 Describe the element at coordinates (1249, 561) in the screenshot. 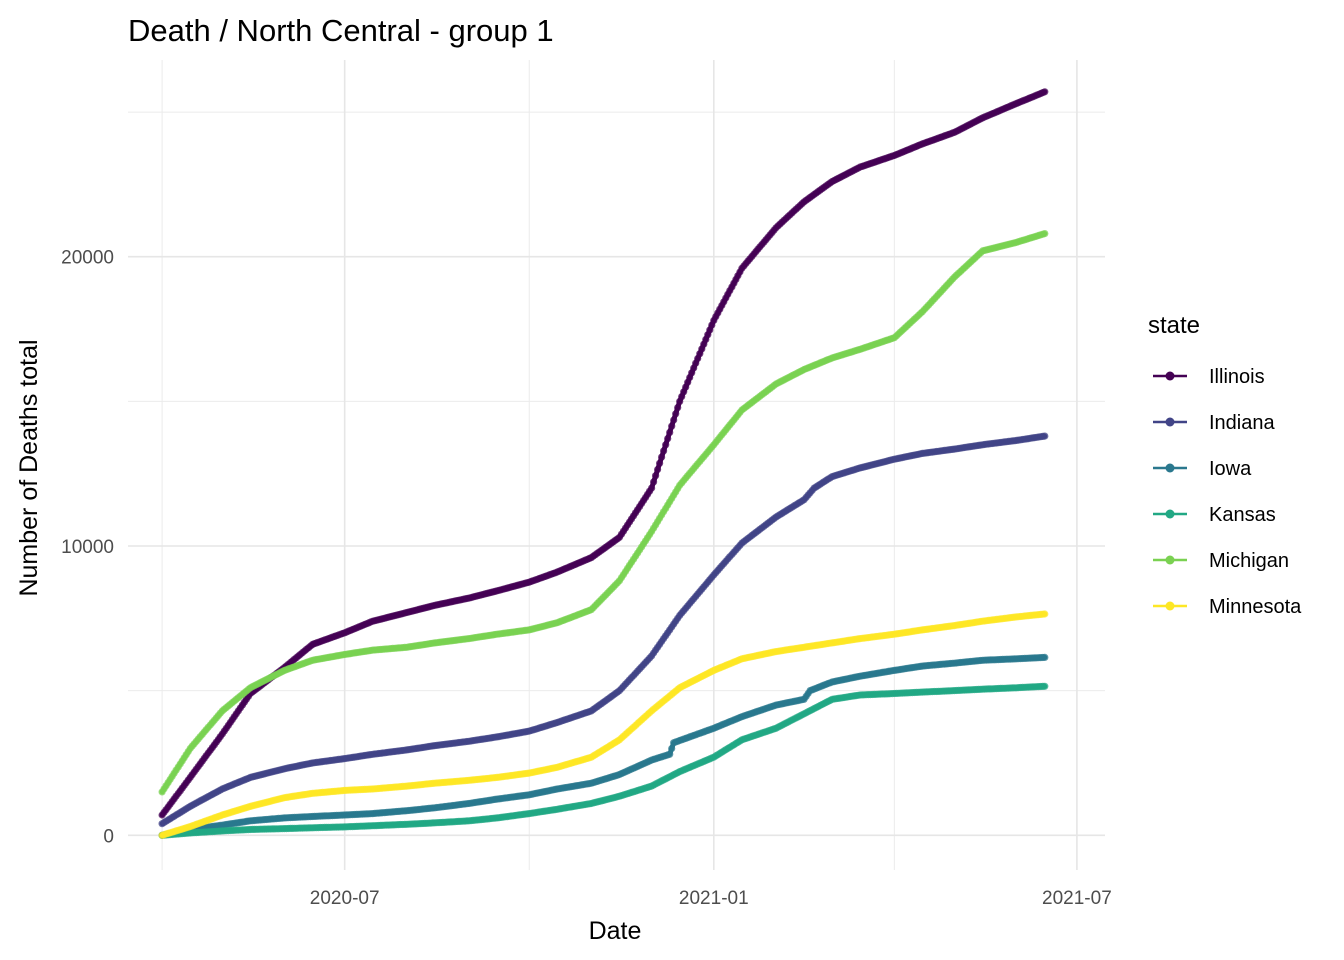

I see `legend-label: Michigan` at that location.